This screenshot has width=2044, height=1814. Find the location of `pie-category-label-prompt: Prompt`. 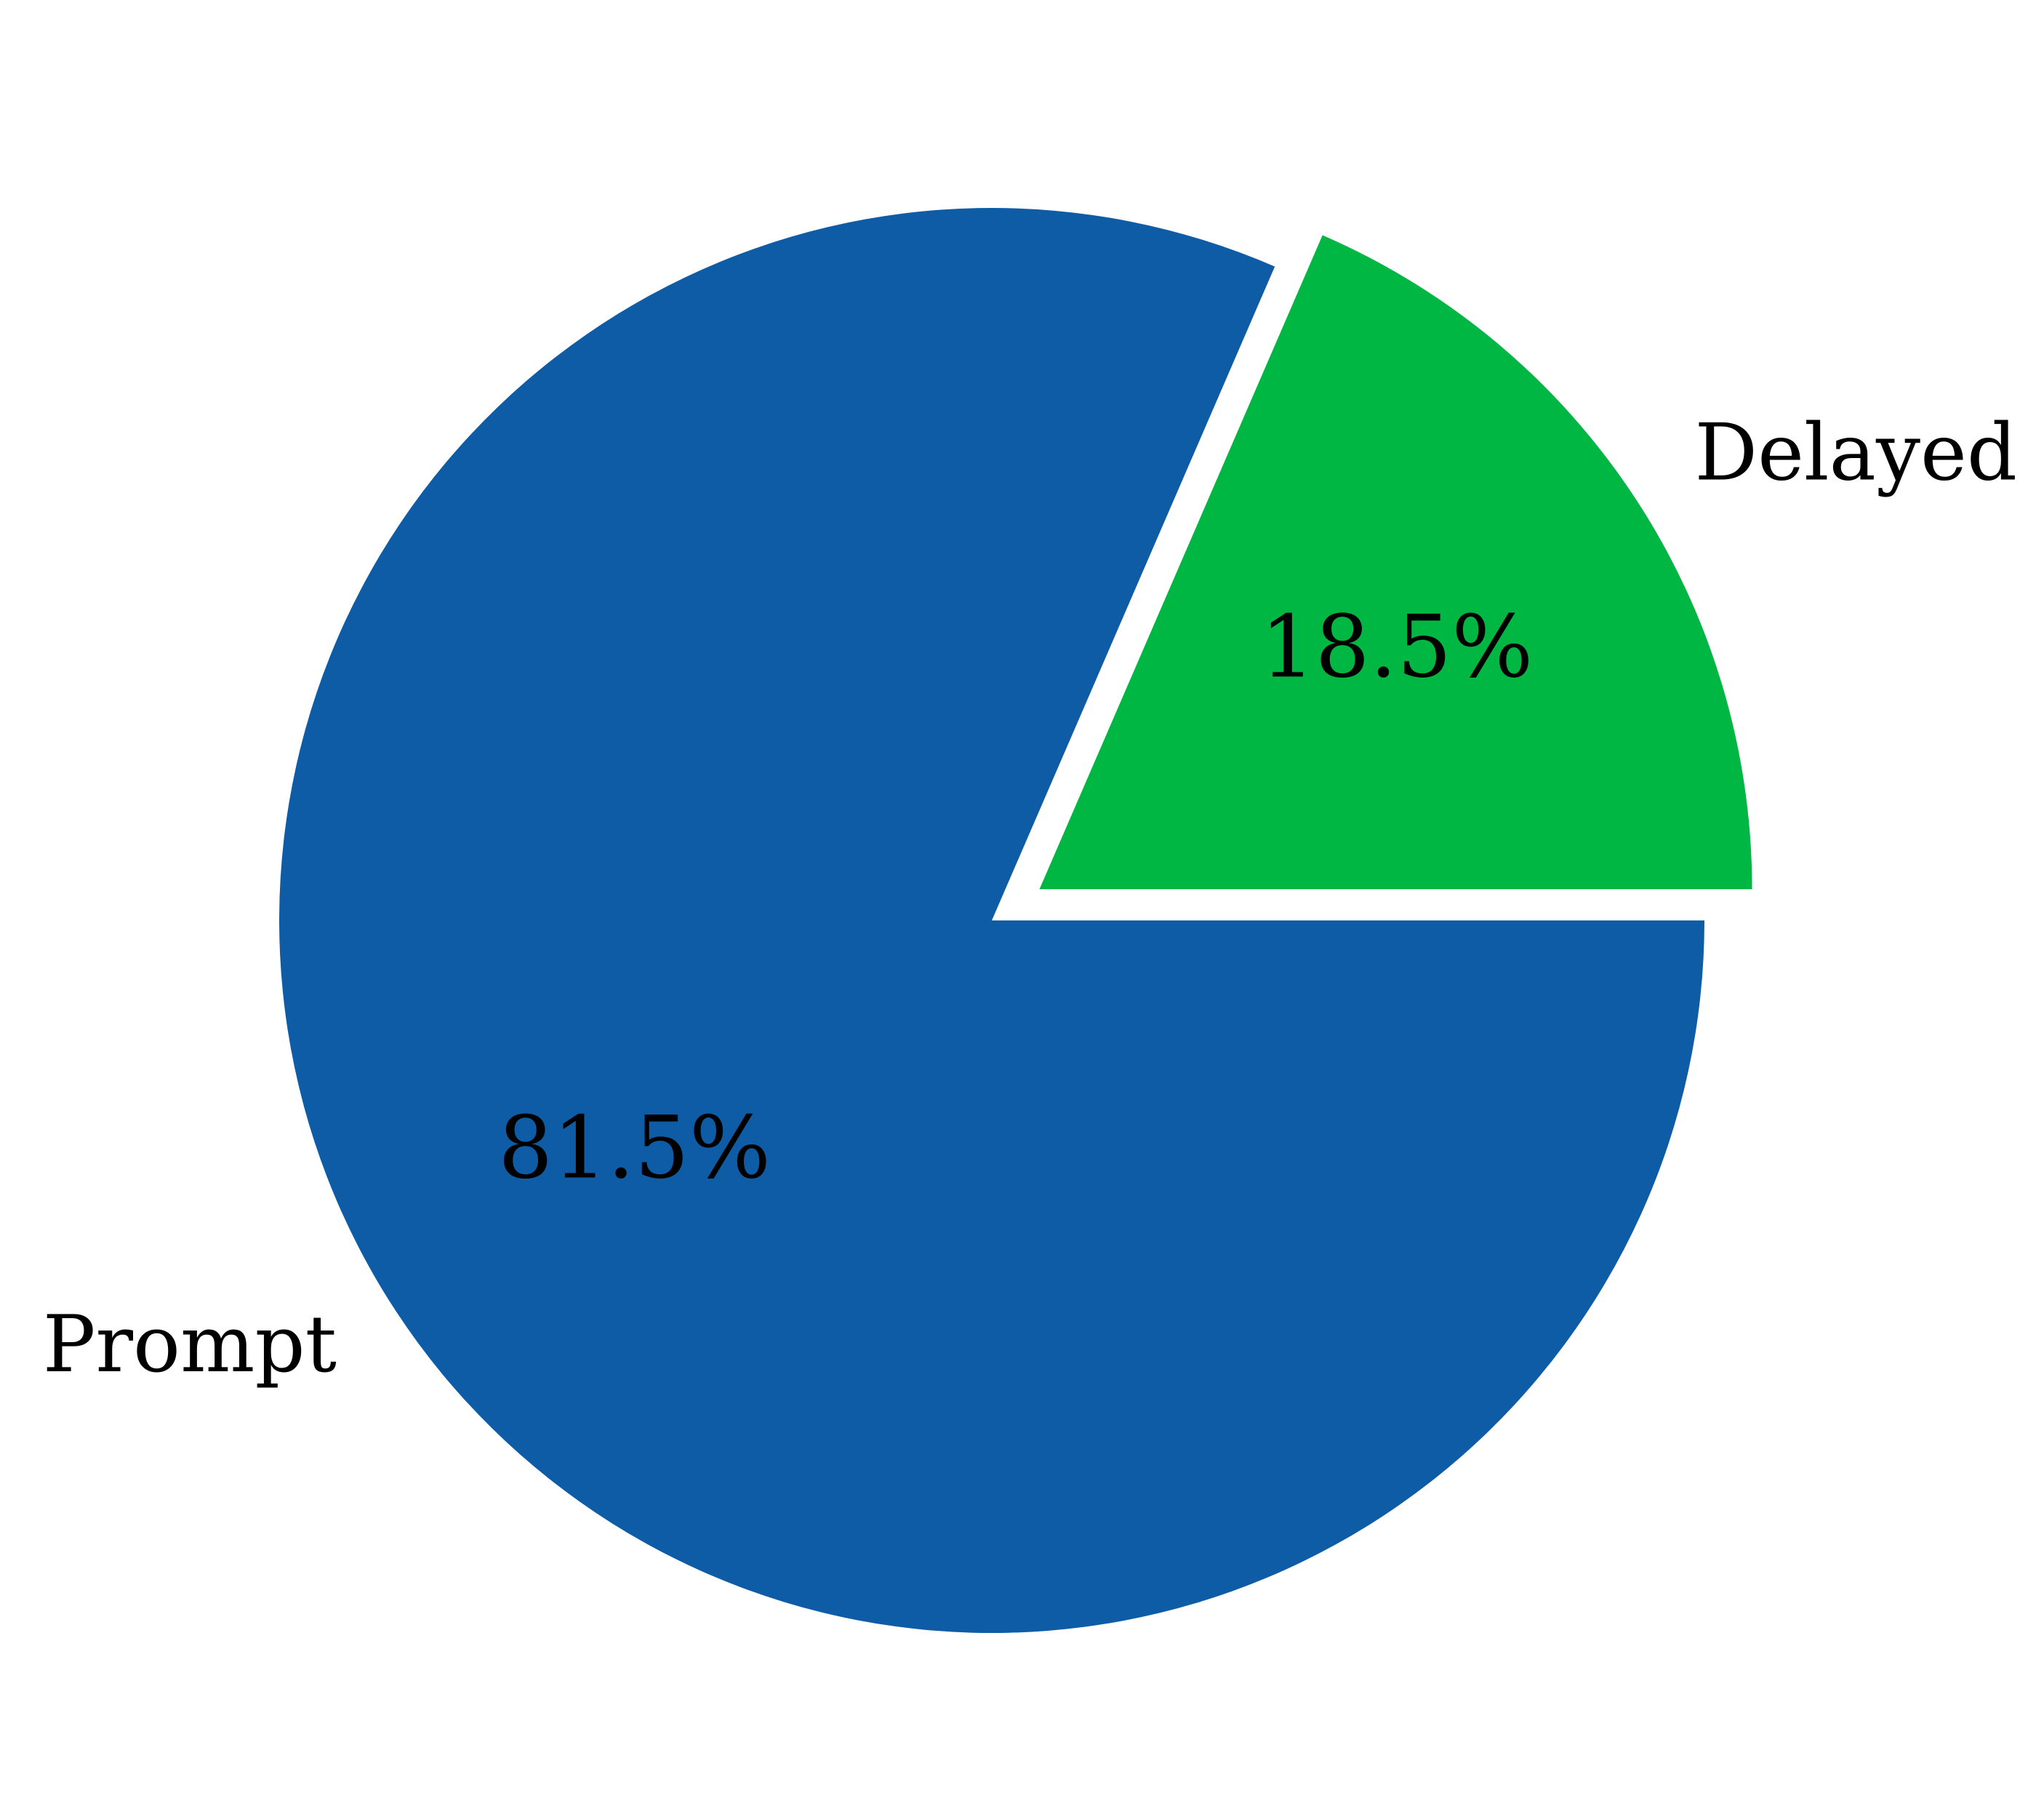

pie-category-label-prompt: Prompt is located at coordinates (190, 1344).